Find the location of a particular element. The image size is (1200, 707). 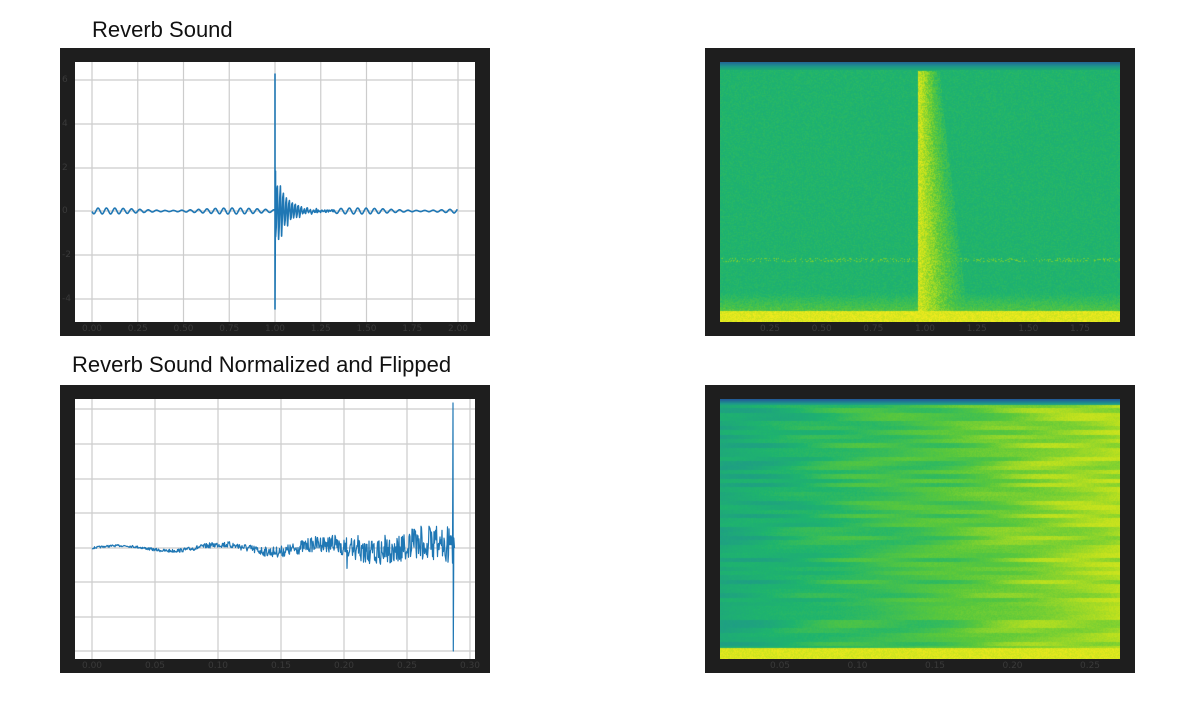

x-tick-label: 0.30 is located at coordinates (470, 666).